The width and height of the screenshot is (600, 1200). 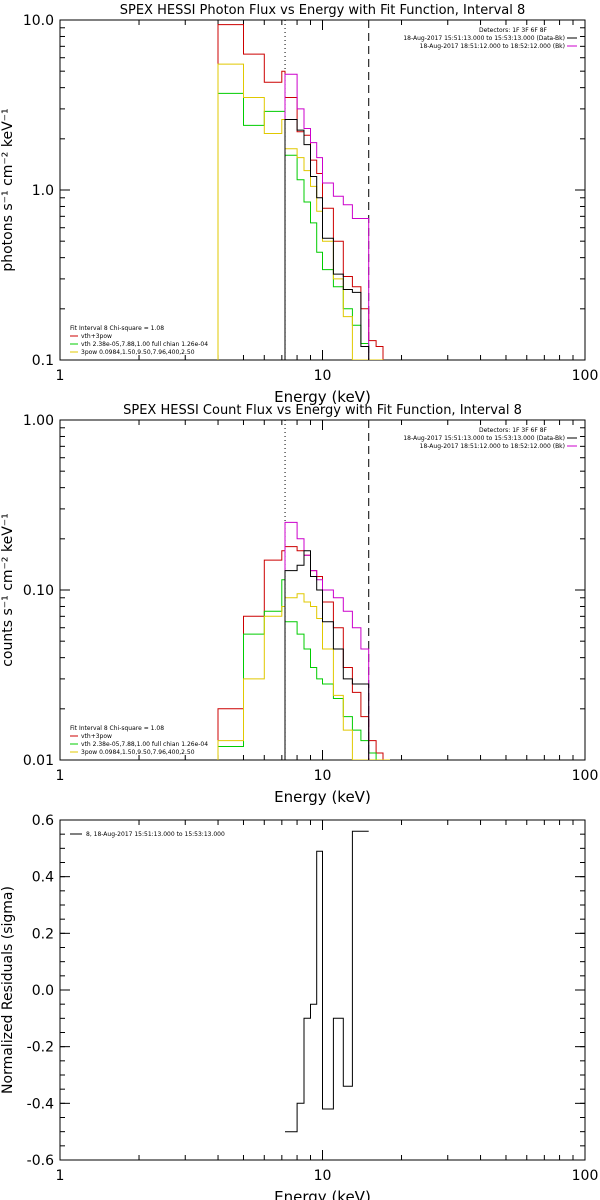 What do you see at coordinates (40, 1104) in the screenshot?
I see `y-tick-label: -0.4` at bounding box center [40, 1104].